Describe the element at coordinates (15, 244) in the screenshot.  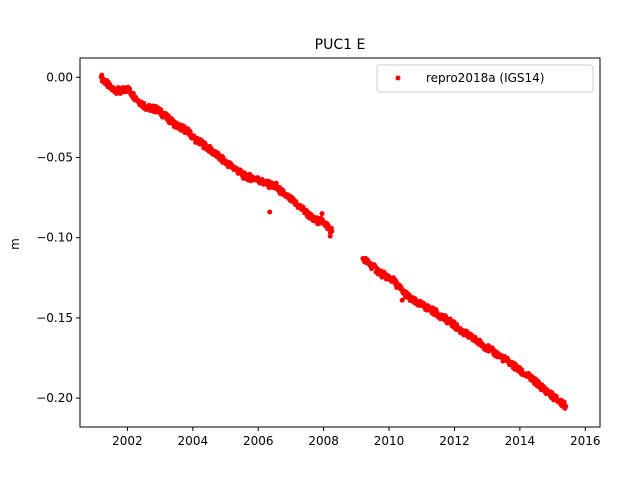
I see `y-axis-label: m` at that location.